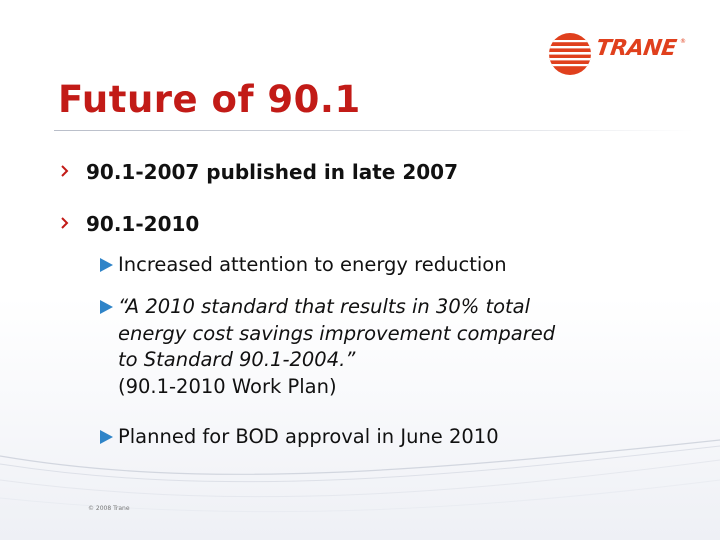  Describe the element at coordinates (683, 41) in the screenshot. I see `trademark-symbol: ®` at that location.